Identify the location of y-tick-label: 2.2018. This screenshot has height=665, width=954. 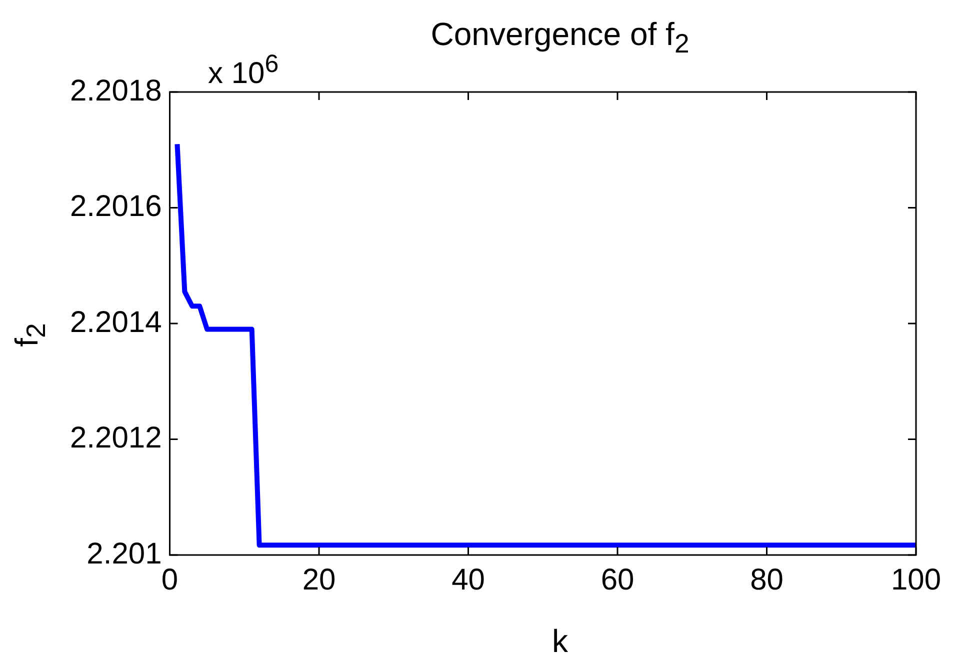
(116, 91).